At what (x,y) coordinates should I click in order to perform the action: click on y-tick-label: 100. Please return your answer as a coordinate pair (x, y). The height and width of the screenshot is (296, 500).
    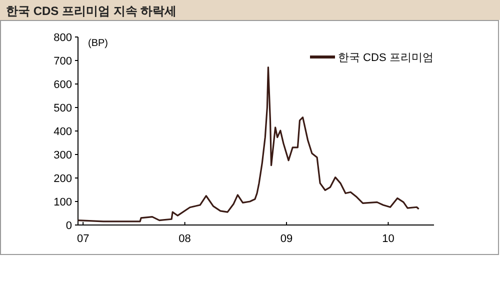
    Looking at the image, I should click on (63, 202).